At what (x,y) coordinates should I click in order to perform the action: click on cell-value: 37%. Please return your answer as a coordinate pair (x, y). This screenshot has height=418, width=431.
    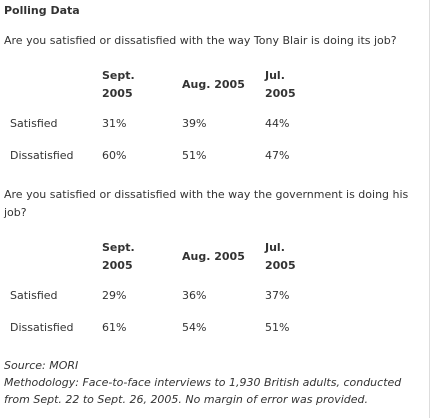
    Looking at the image, I should click on (277, 295).